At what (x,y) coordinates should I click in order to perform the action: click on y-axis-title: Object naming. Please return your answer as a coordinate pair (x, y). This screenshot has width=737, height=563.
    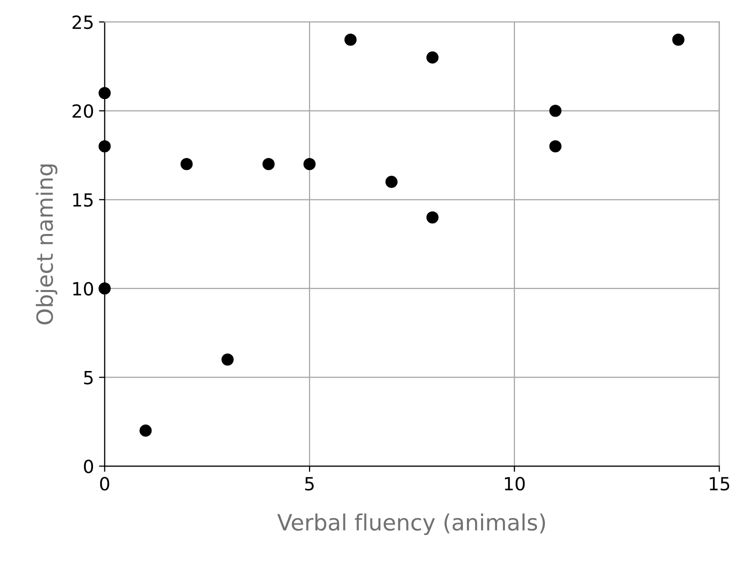
    Looking at the image, I should click on (47, 244).